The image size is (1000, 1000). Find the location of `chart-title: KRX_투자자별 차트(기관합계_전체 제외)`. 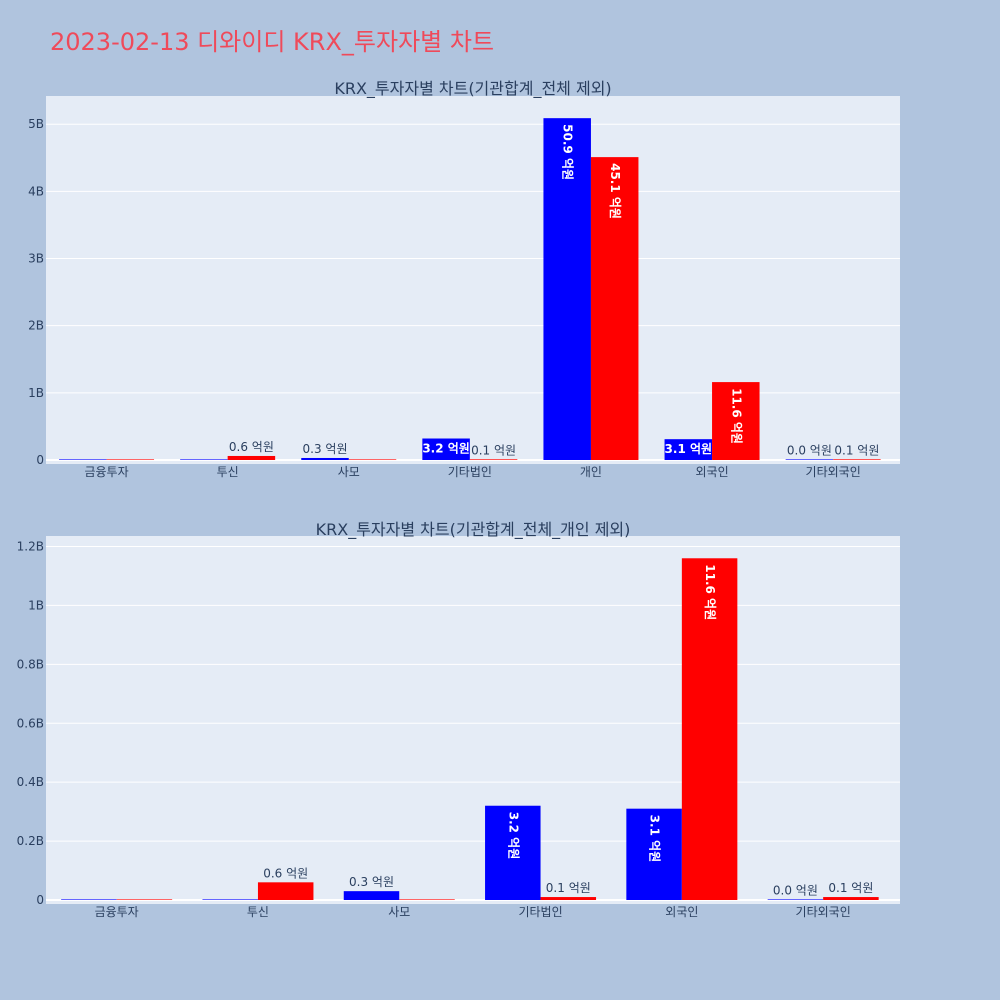

chart-title: KRX_투자자별 차트(기관합계_전체 제외) is located at coordinates (472, 89).